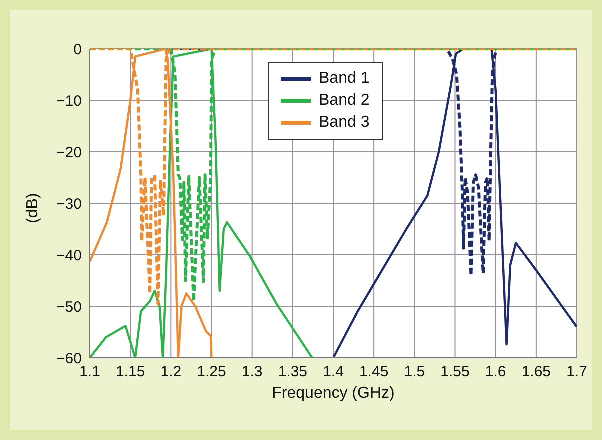 Image resolution: width=602 pixels, height=440 pixels. What do you see at coordinates (577, 372) in the screenshot?
I see `x-tick-label: 1.7` at bounding box center [577, 372].